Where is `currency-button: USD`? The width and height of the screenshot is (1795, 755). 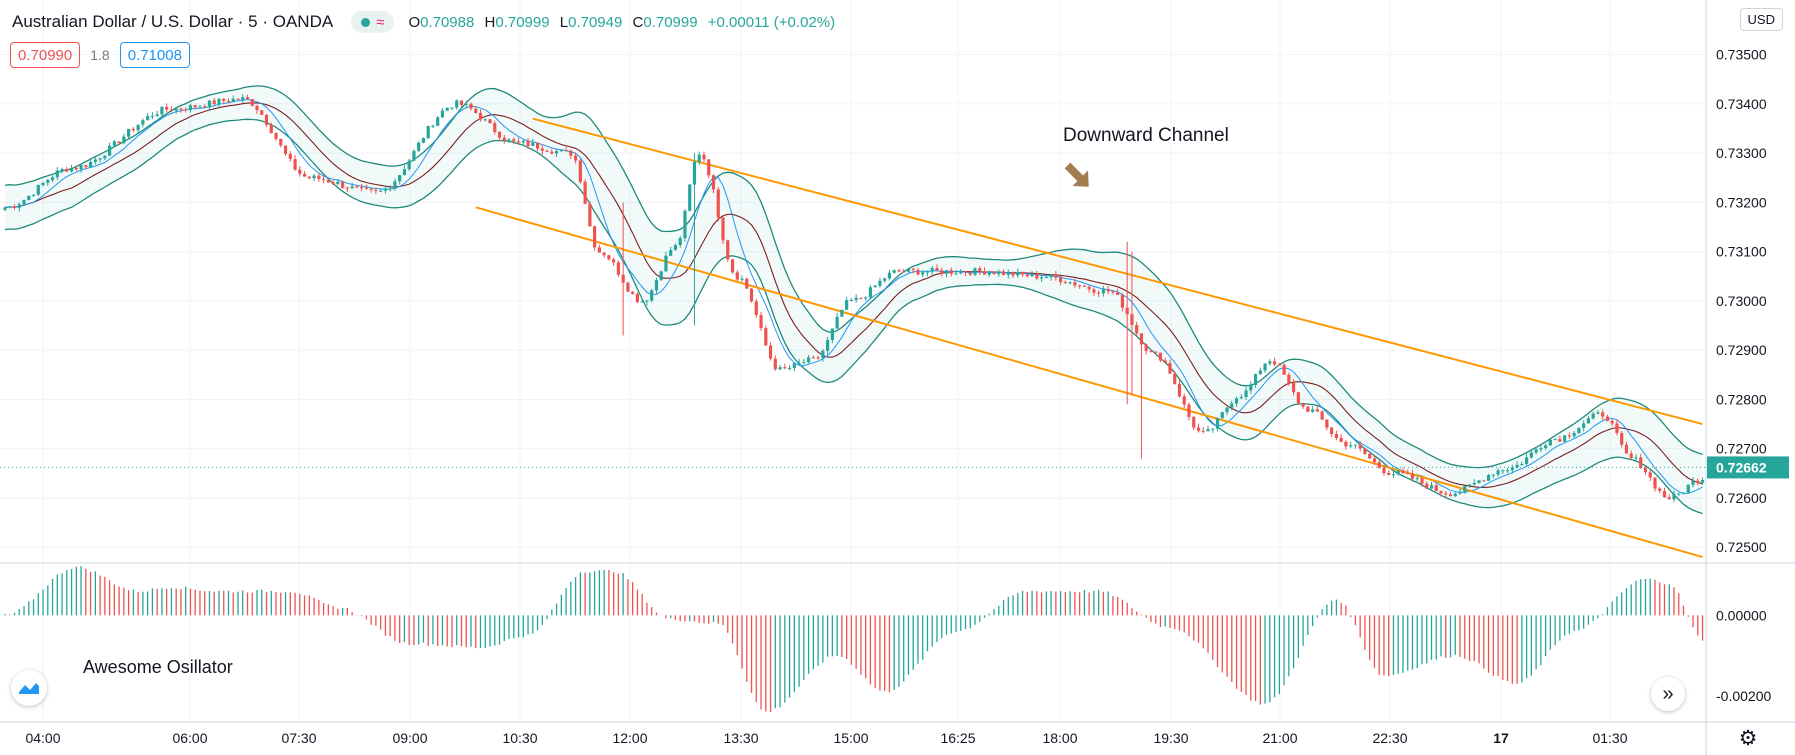 currency-button: USD is located at coordinates (1761, 19).